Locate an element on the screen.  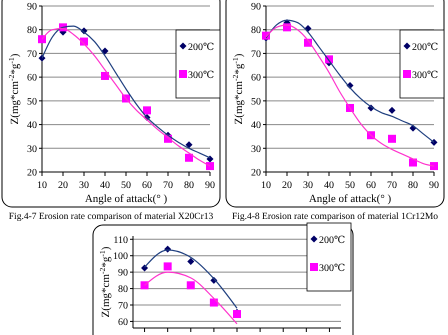
caption: Fig.4-8 Erosion rate comparison of material 1Cr12Mo is located at coordinates (335, 217).